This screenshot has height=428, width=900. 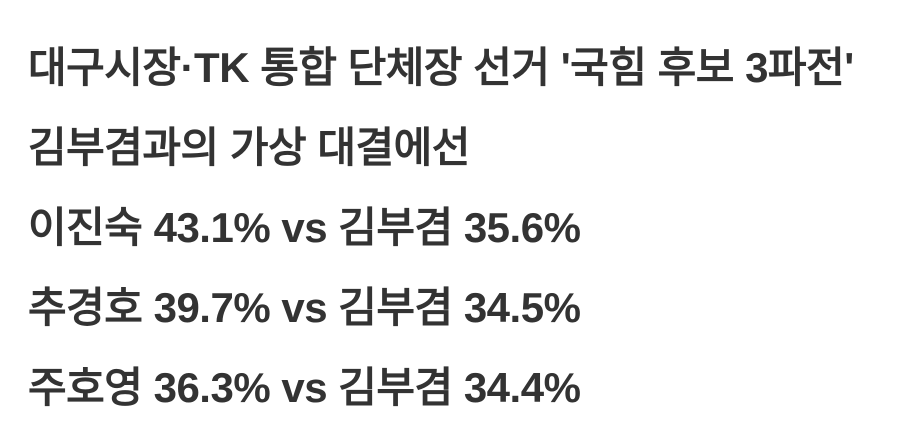 I want to click on headline-subtitle: 김부겸과의 가상 대결에선, so click(x=249, y=147).